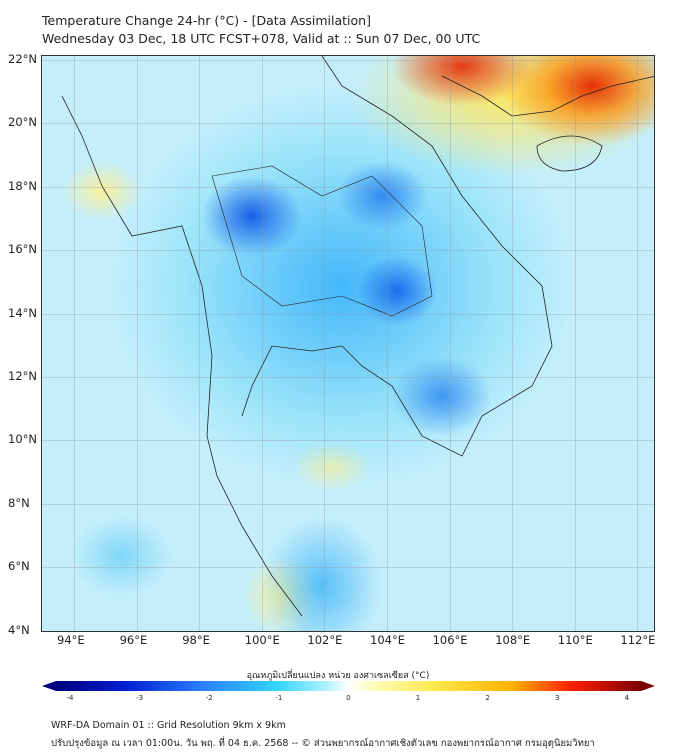  I want to click on lat-tick-label: 16°N, so click(22, 249).